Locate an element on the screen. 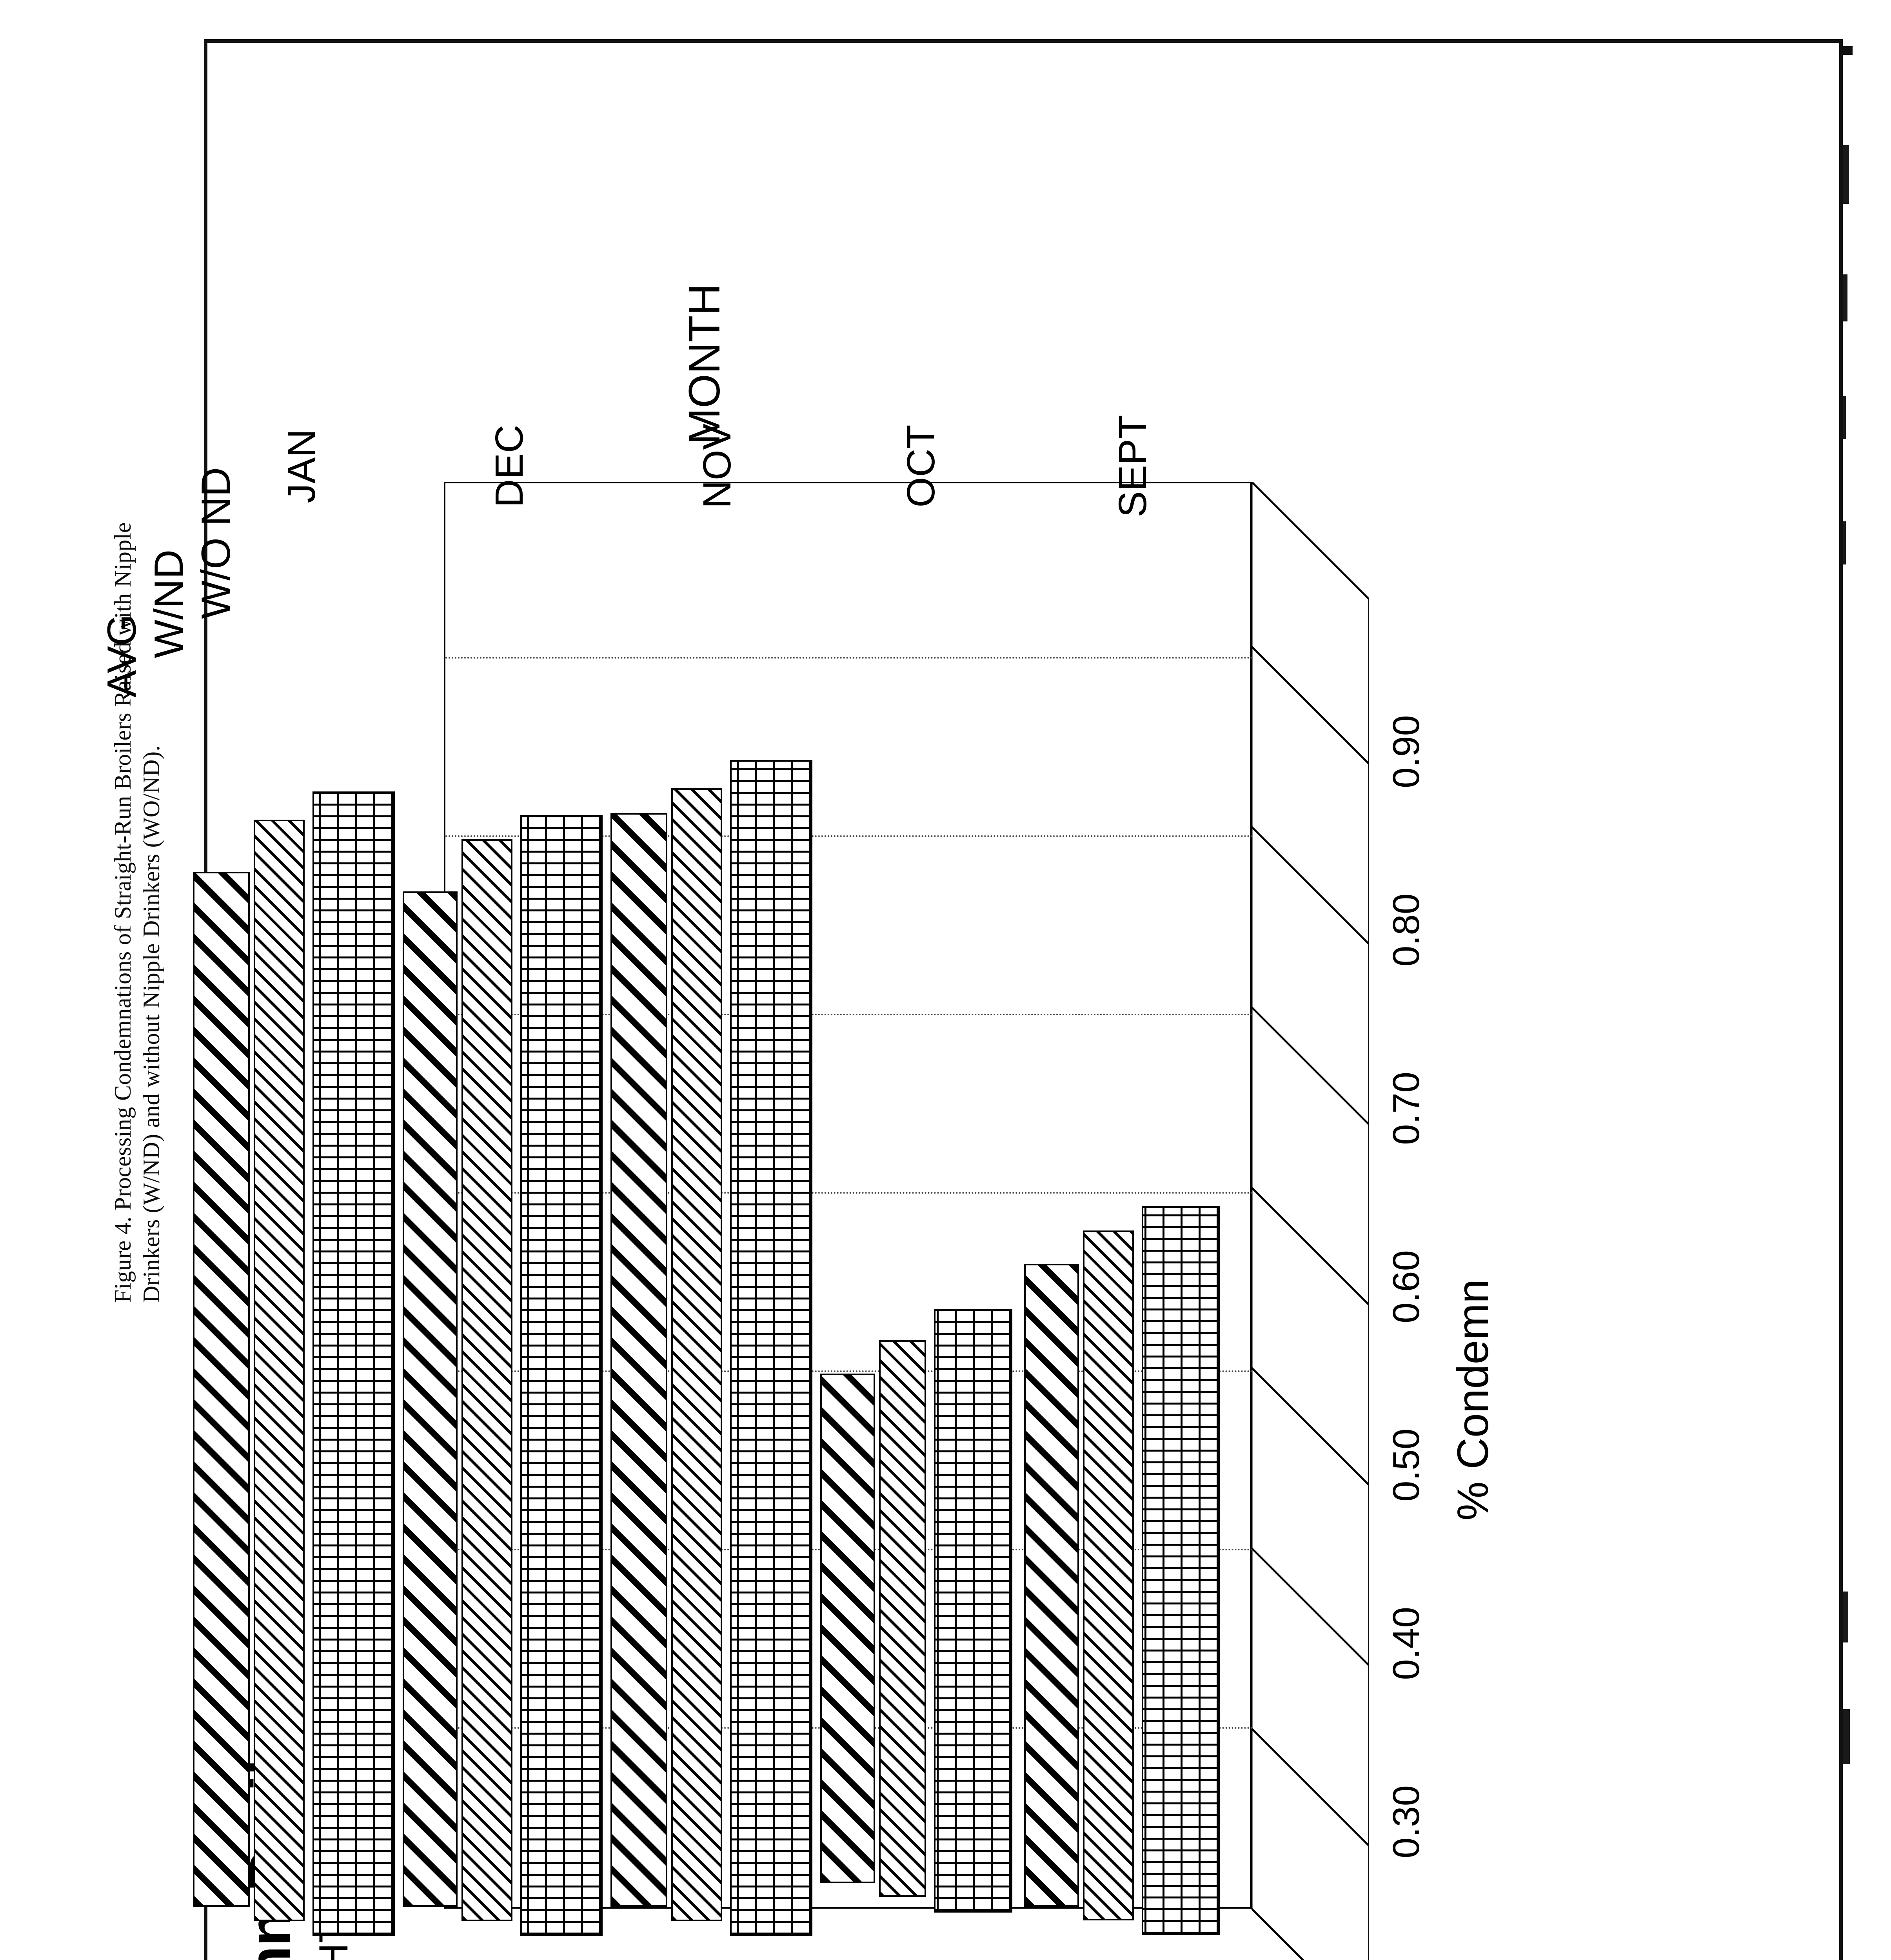 The height and width of the screenshot is (1960, 1891). plot-floor is located at coordinates (1310, 1221).